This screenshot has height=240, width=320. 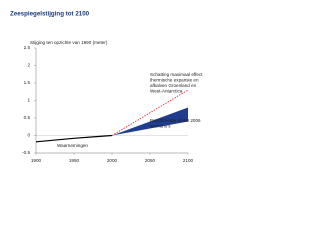 I want to click on chart-title: Zeespiegelstijging tot 2100, so click(x=50, y=14).